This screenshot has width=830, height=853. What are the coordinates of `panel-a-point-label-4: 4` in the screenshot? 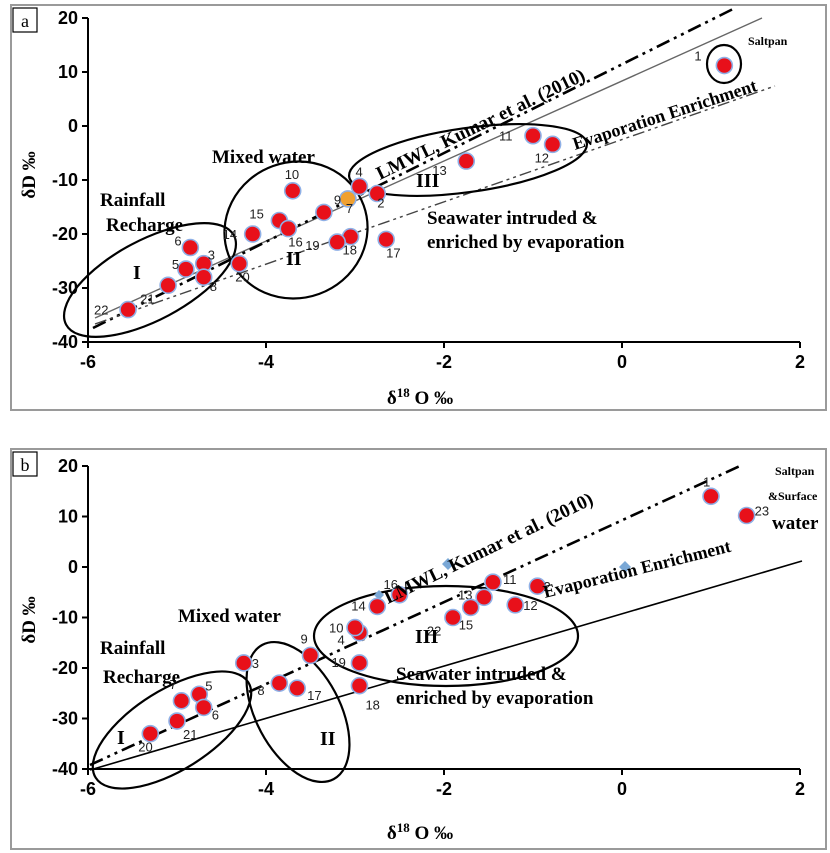 It's located at (358, 171).